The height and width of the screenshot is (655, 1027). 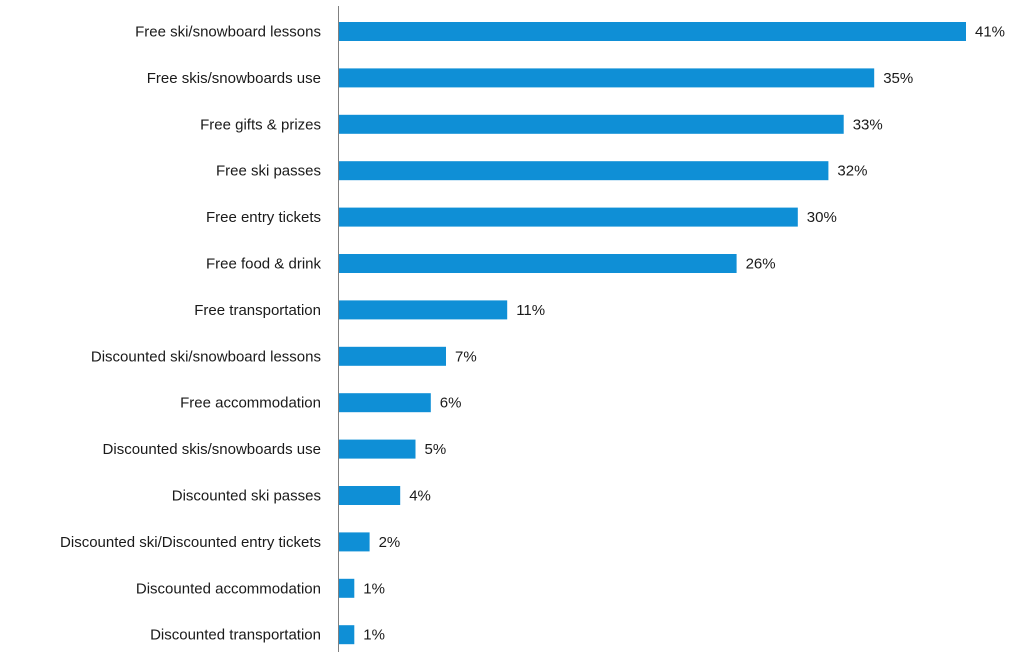 I want to click on category-label-8: Free accommodation, so click(x=250, y=403).